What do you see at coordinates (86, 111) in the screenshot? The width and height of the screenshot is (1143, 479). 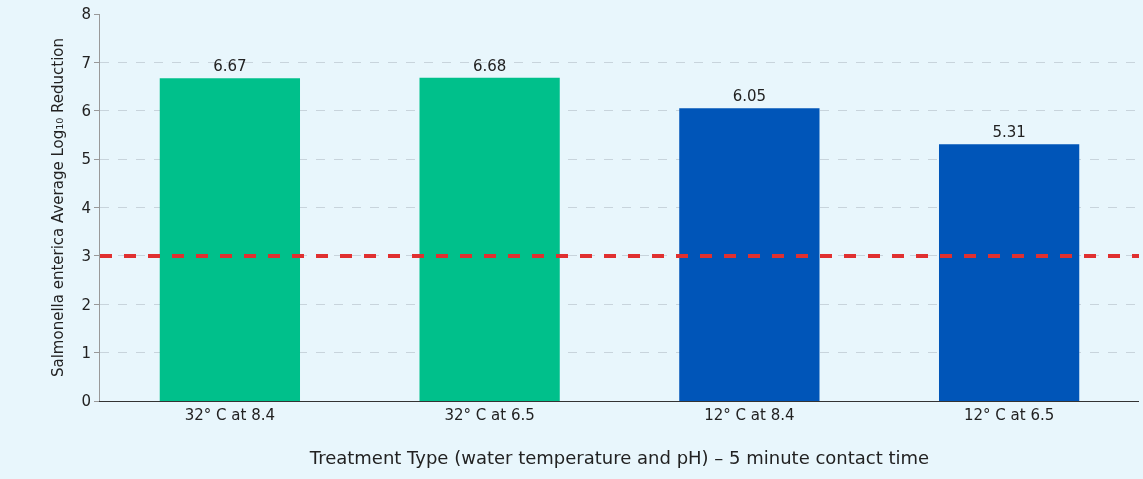 I see `y-tick-label: 6` at bounding box center [86, 111].